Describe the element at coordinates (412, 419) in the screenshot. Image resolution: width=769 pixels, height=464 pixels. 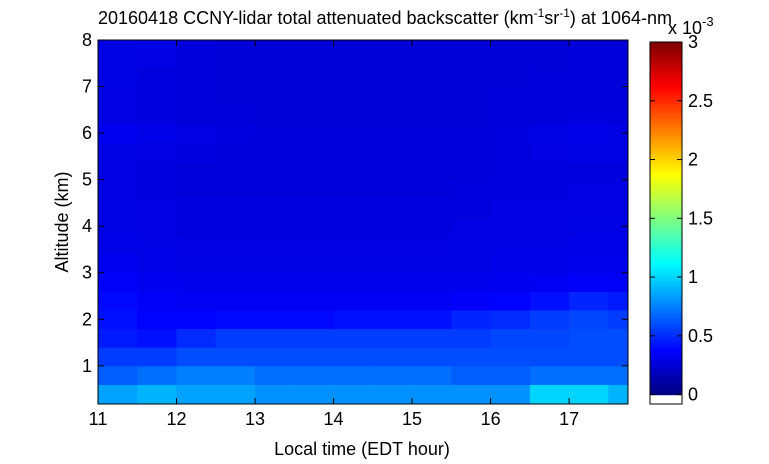
I see `x-tick-label: 15` at that location.